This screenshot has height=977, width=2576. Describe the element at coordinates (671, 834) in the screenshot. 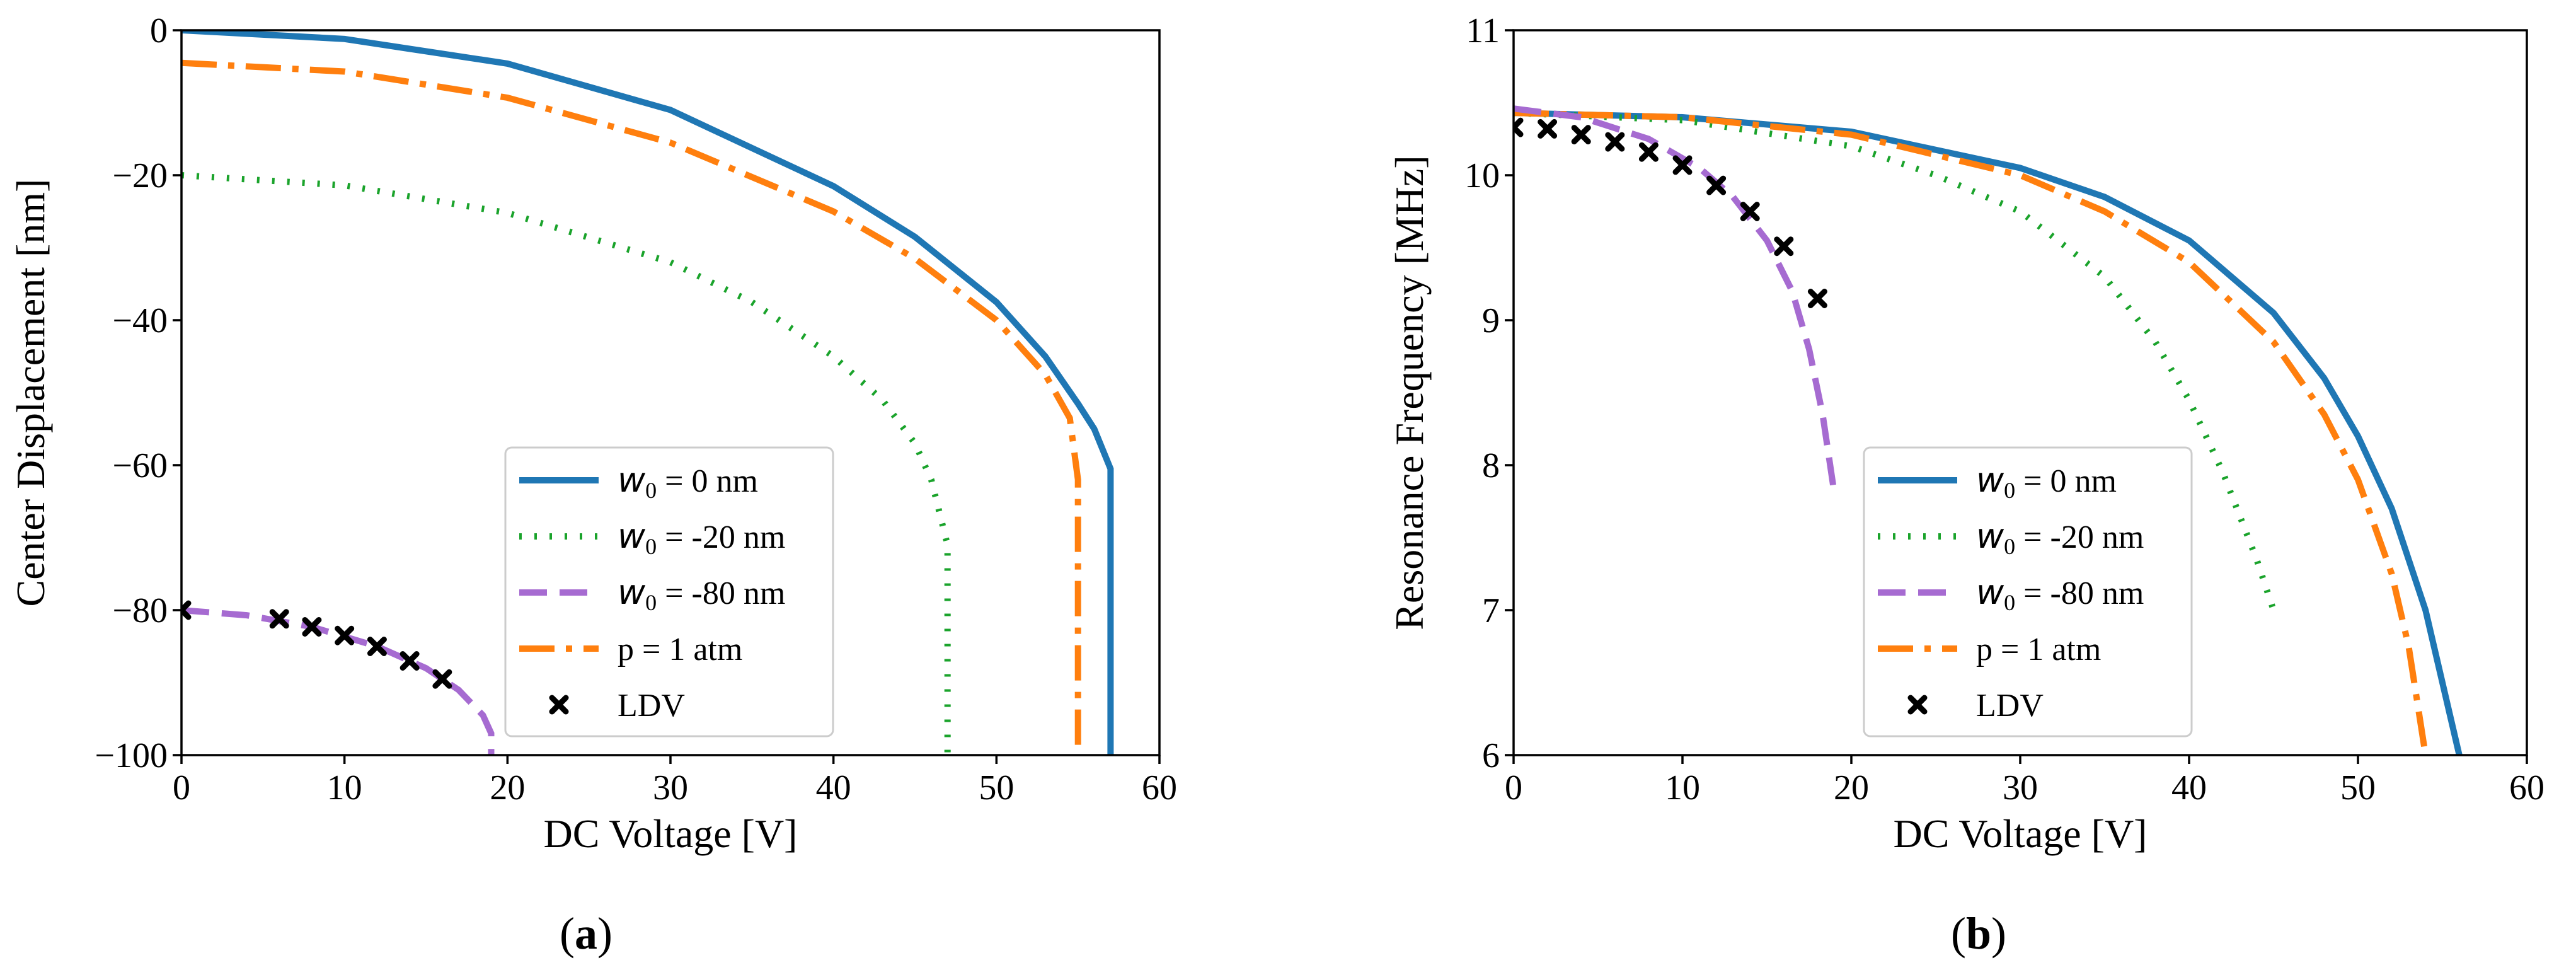

I see `panel-a-x-axis-title: DC Voltage [V]` at that location.